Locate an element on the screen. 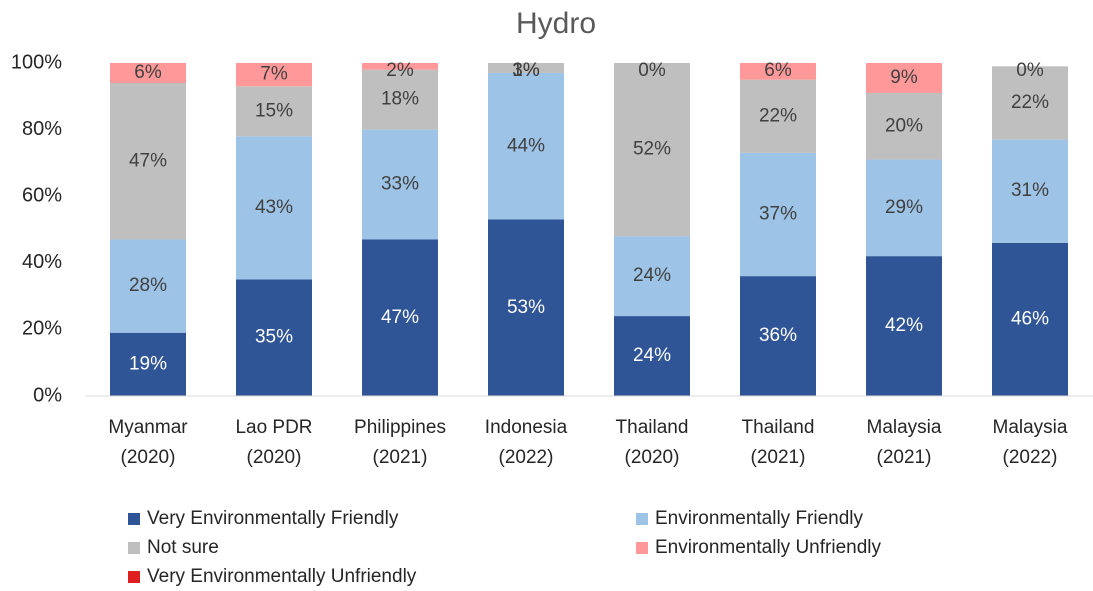  data-label: 31% is located at coordinates (1030, 190).